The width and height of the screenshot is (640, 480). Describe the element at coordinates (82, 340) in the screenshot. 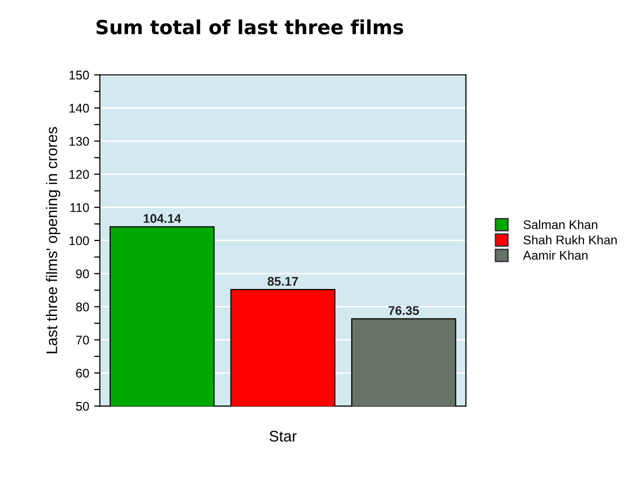

I see `y-tick-label: 70` at that location.